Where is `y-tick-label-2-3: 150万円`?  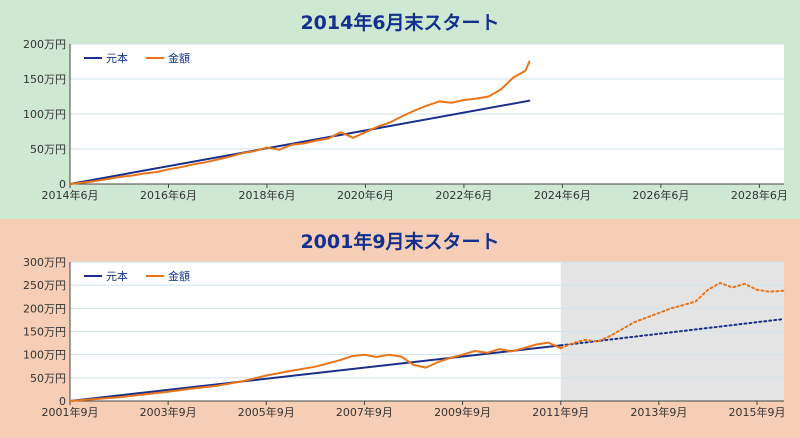
y-tick-label-2-3: 150万円 is located at coordinates (44, 332).